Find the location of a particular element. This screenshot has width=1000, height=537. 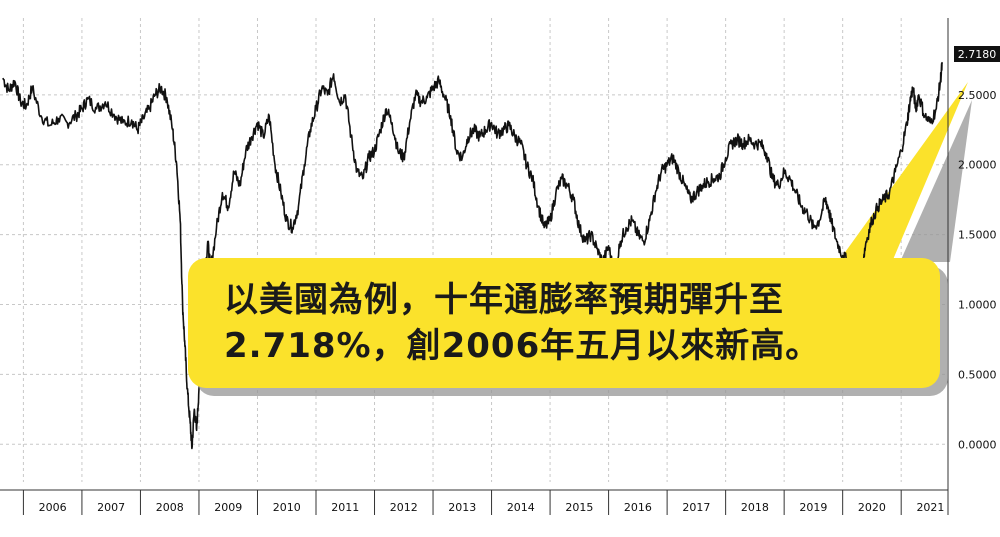

x-tick-label: 2012 is located at coordinates (404, 507).